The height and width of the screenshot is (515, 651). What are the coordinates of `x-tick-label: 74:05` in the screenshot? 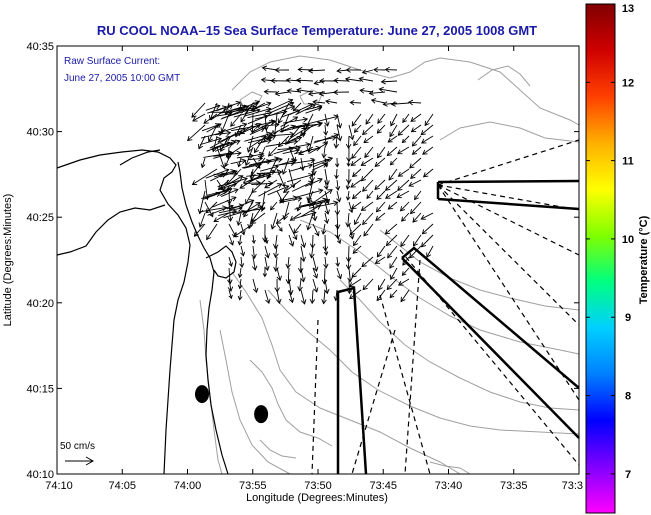 It's located at (122, 486).